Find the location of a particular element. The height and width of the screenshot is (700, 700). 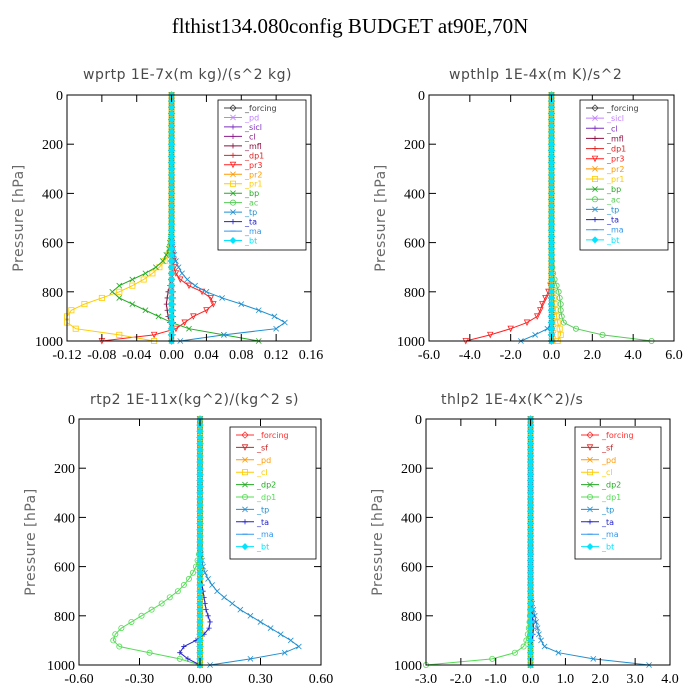

series-dp1 is located at coordinates (156, 542).